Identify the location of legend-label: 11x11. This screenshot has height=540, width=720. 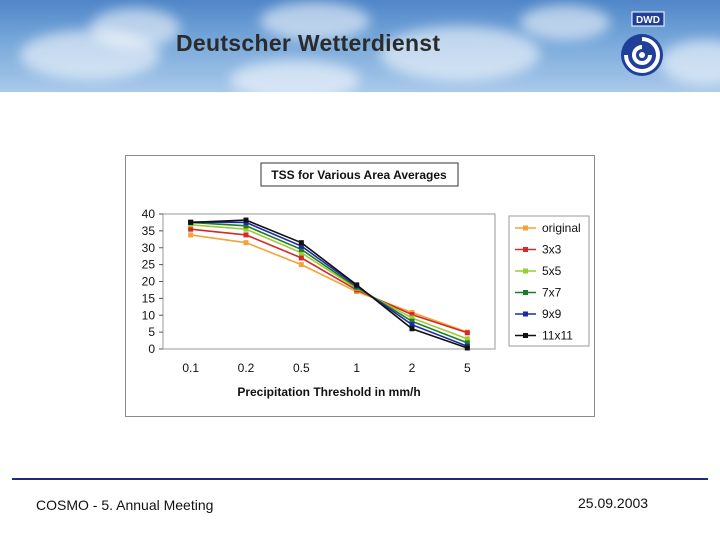
(557, 336).